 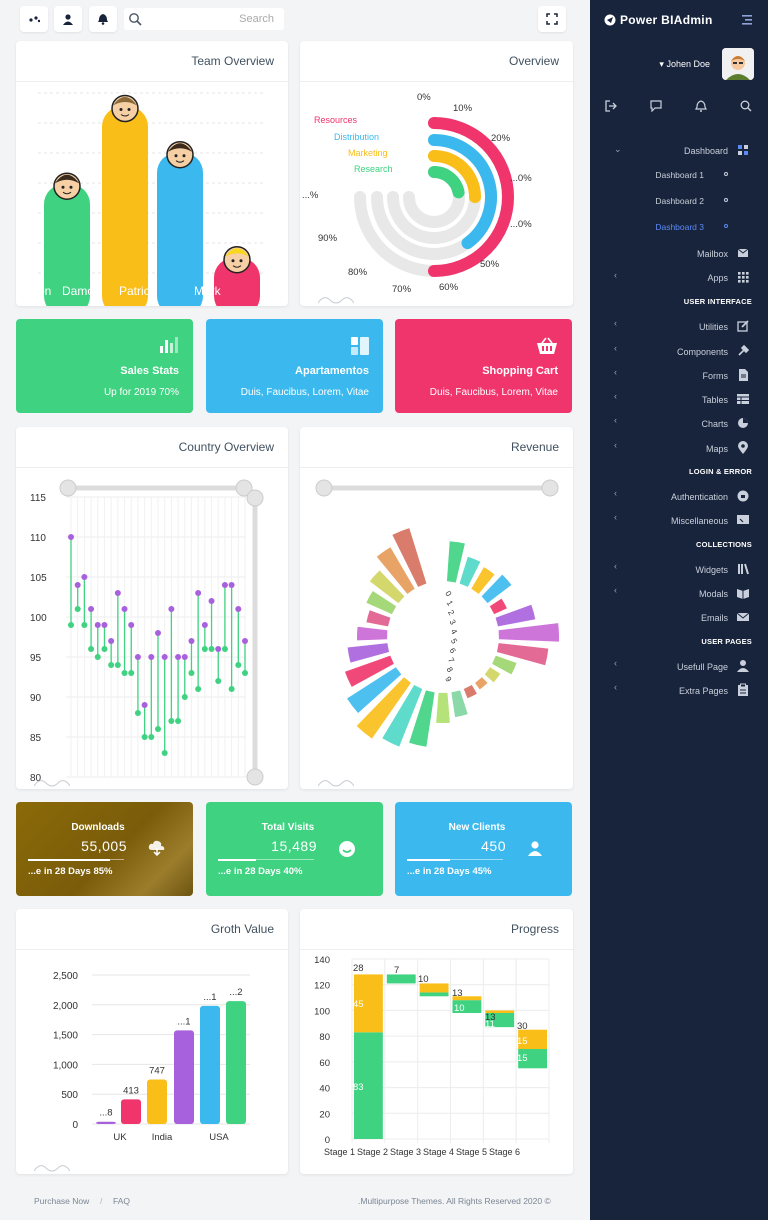 I want to click on y-tick-label: 0, so click(x=327, y=1140).